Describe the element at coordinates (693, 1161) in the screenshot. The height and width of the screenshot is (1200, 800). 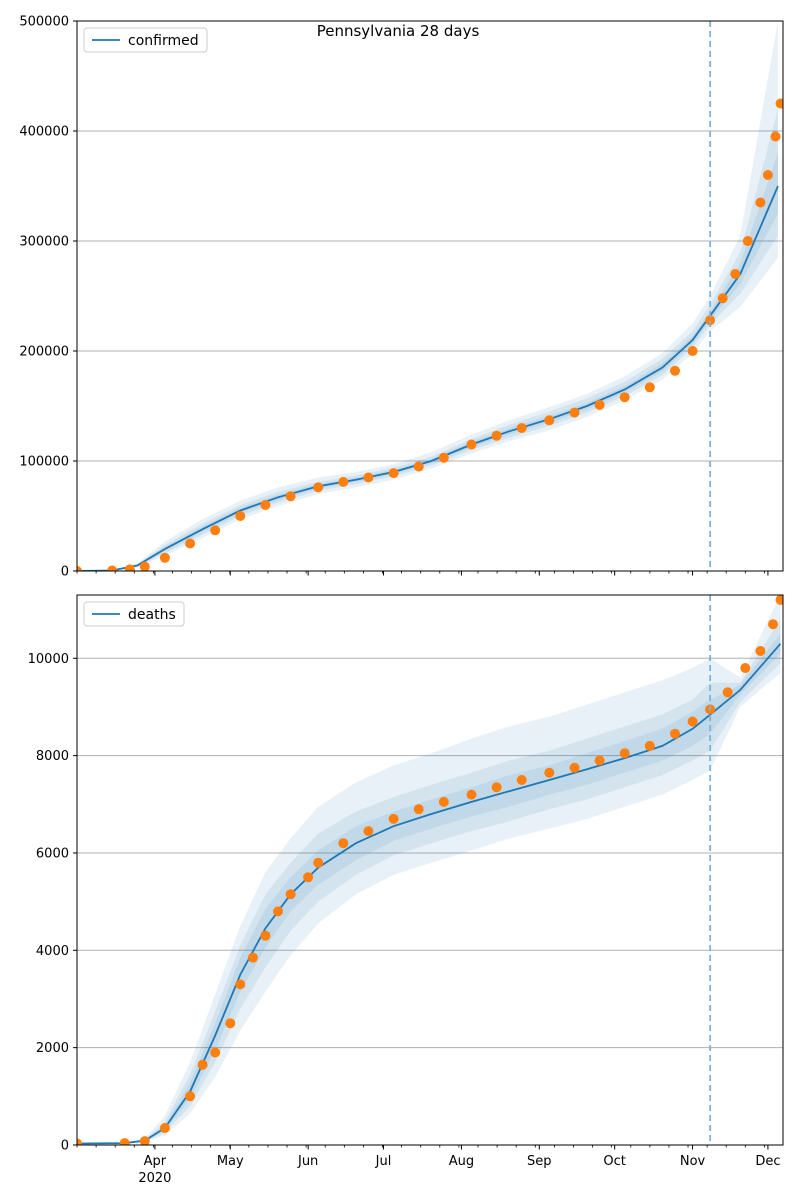
I see `x-tick-label: Nov` at that location.